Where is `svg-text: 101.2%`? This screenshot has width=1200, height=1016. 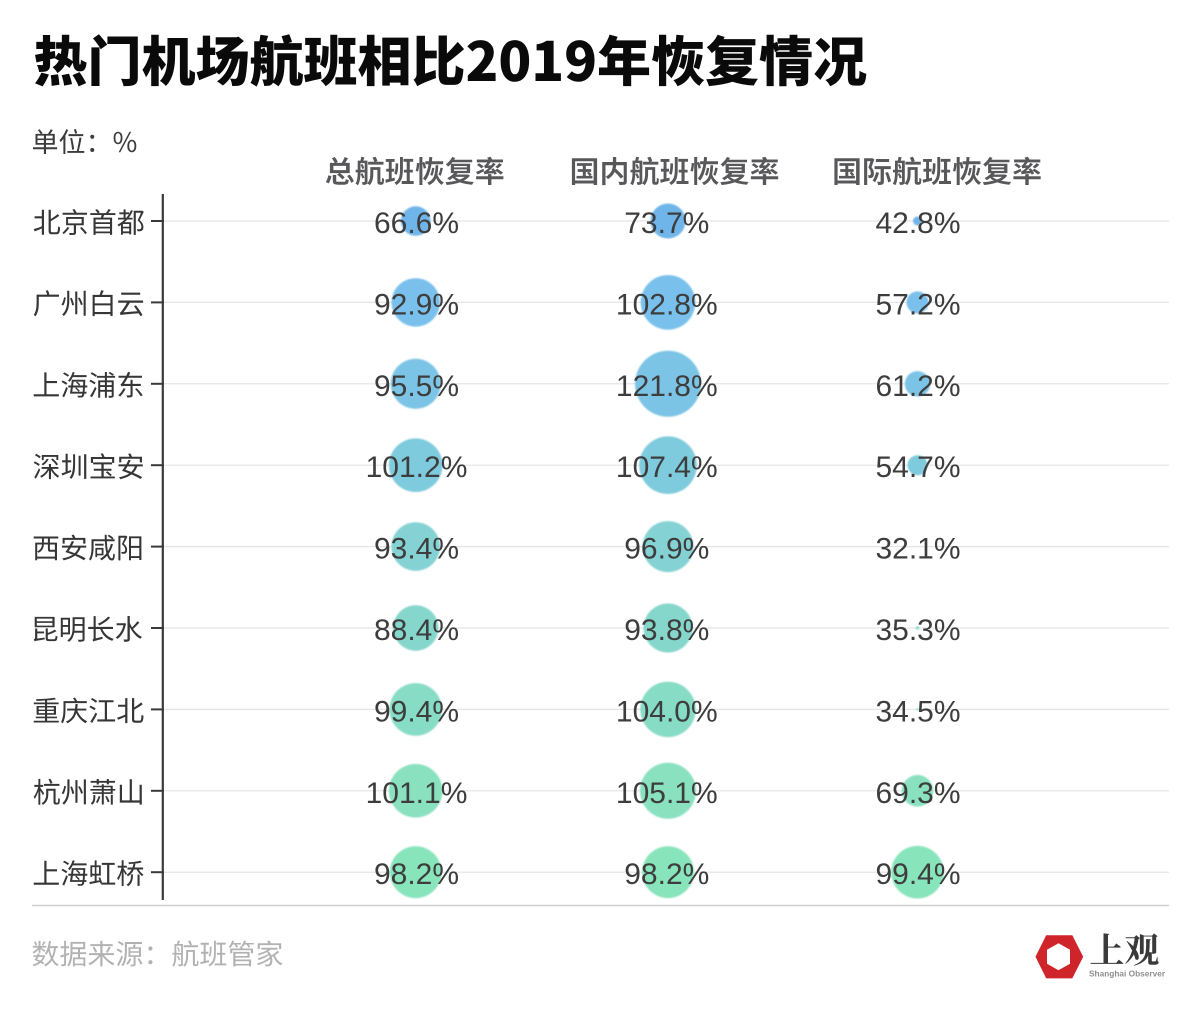
svg-text: 101.2% is located at coordinates (417, 467).